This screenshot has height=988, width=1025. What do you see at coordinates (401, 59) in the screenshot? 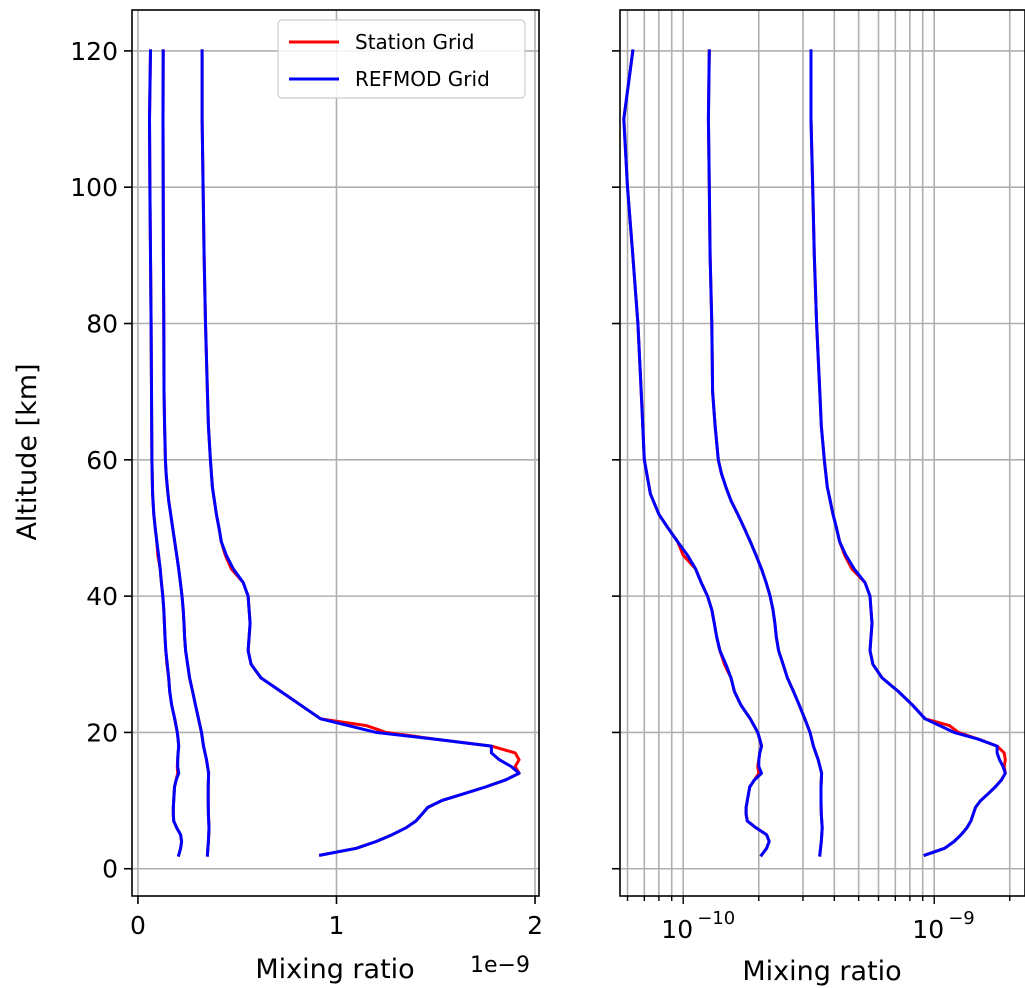
I see `legend: Station Grid REFMOD Grid` at bounding box center [401, 59].